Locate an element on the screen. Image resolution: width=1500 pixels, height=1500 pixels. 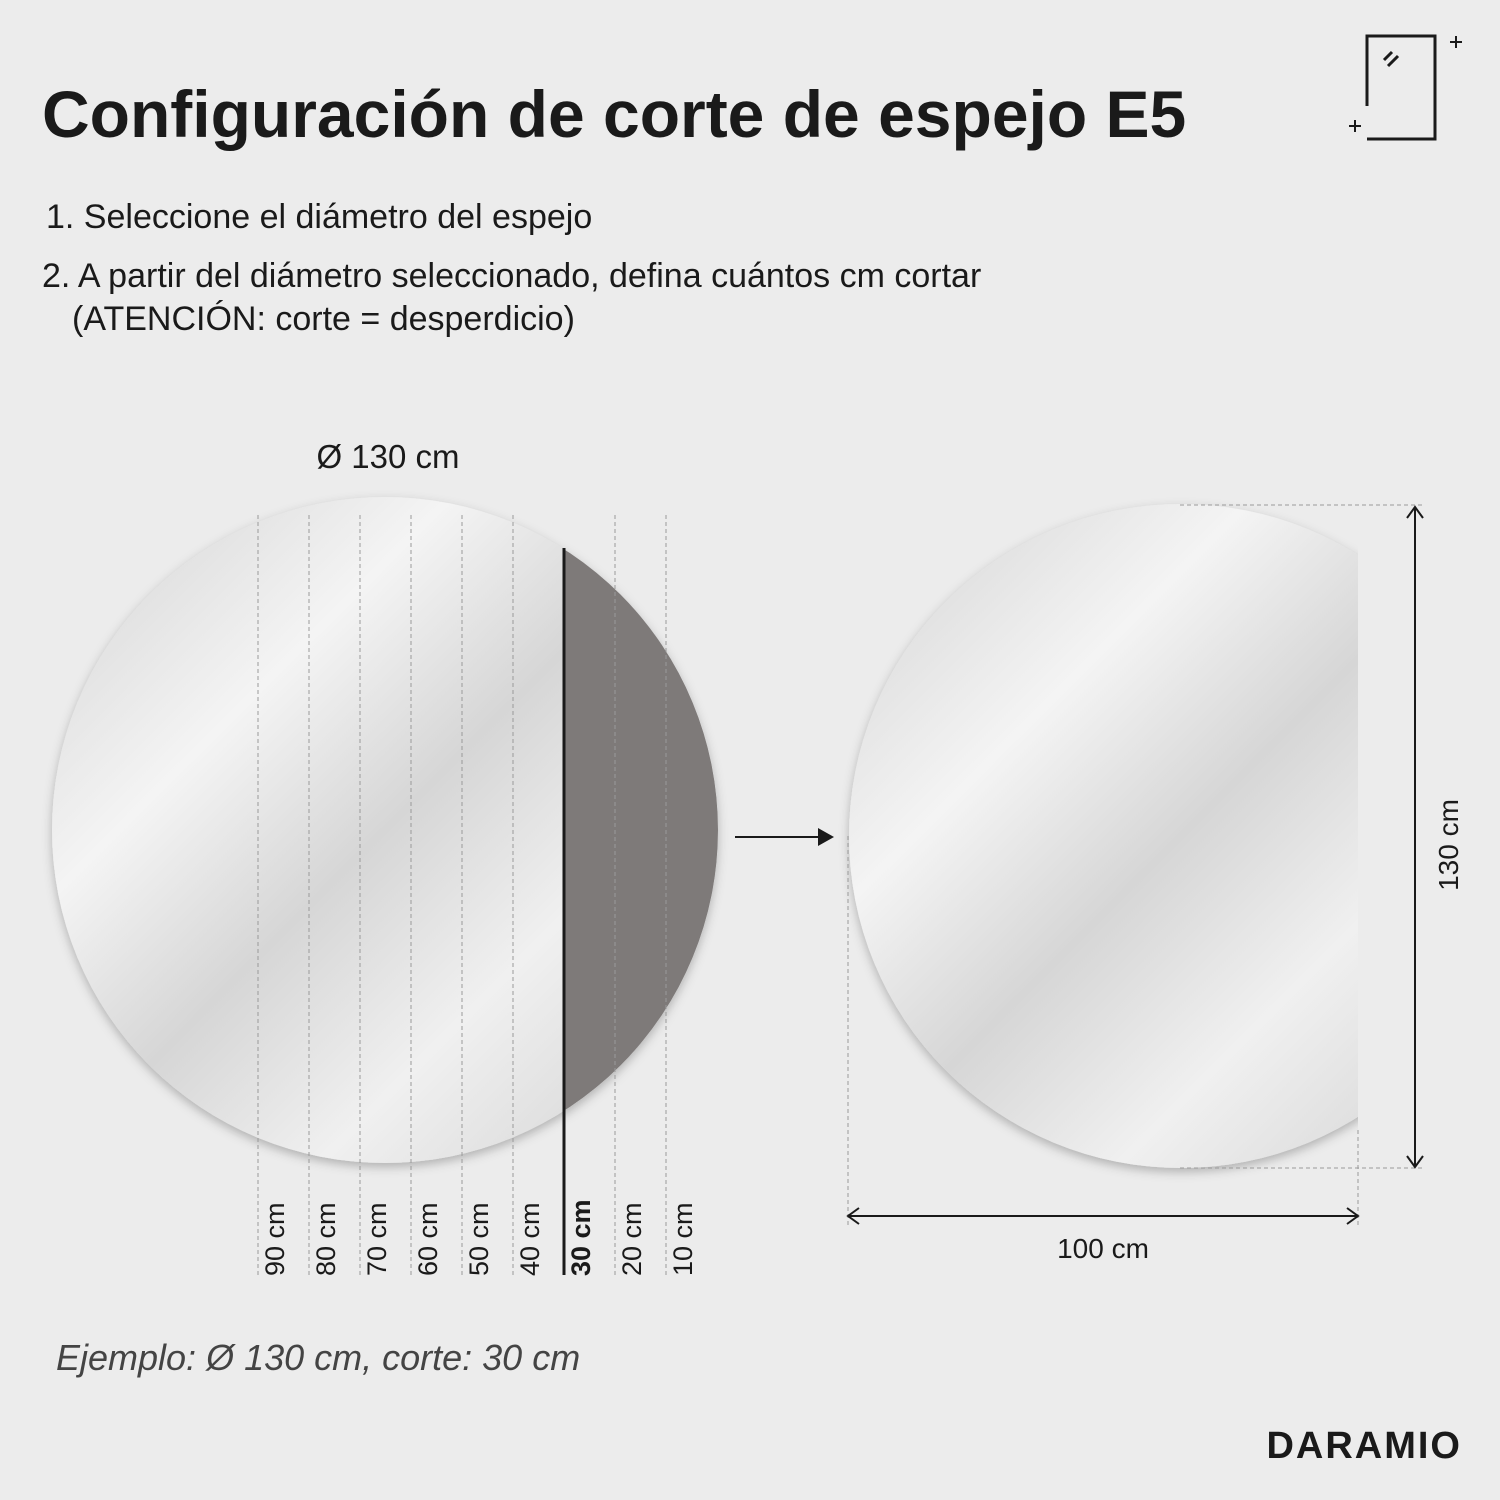
cut-label: 10 cm is located at coordinates (683, 1239).